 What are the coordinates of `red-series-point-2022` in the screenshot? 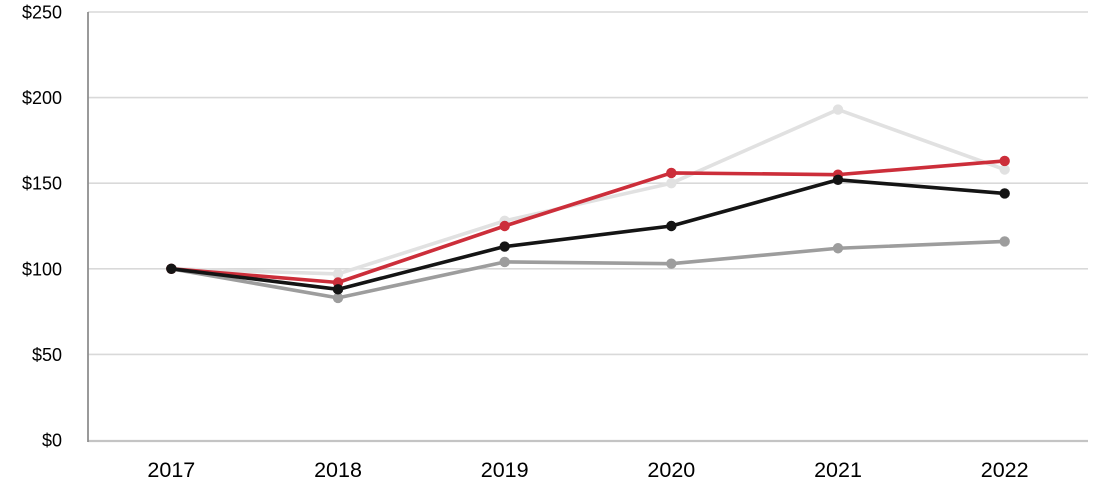 It's located at (1004, 161).